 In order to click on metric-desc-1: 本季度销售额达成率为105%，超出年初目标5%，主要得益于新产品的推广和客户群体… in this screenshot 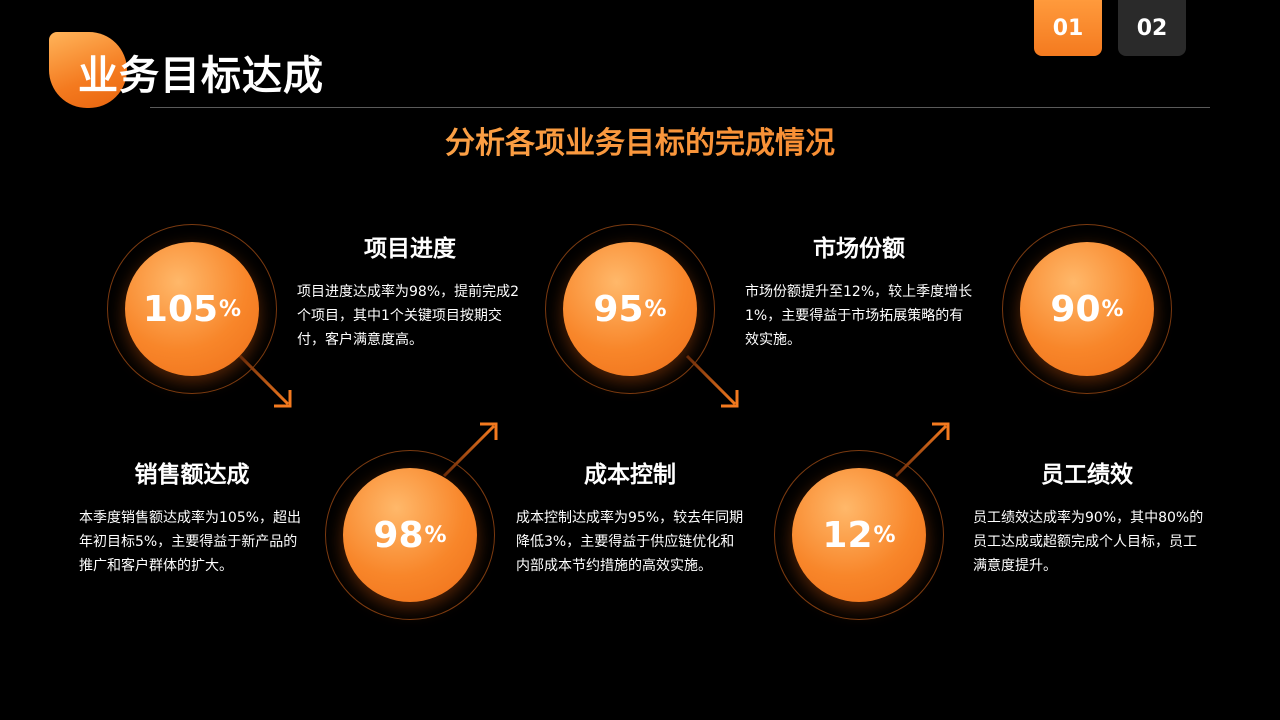, I will do `click(190, 542)`.